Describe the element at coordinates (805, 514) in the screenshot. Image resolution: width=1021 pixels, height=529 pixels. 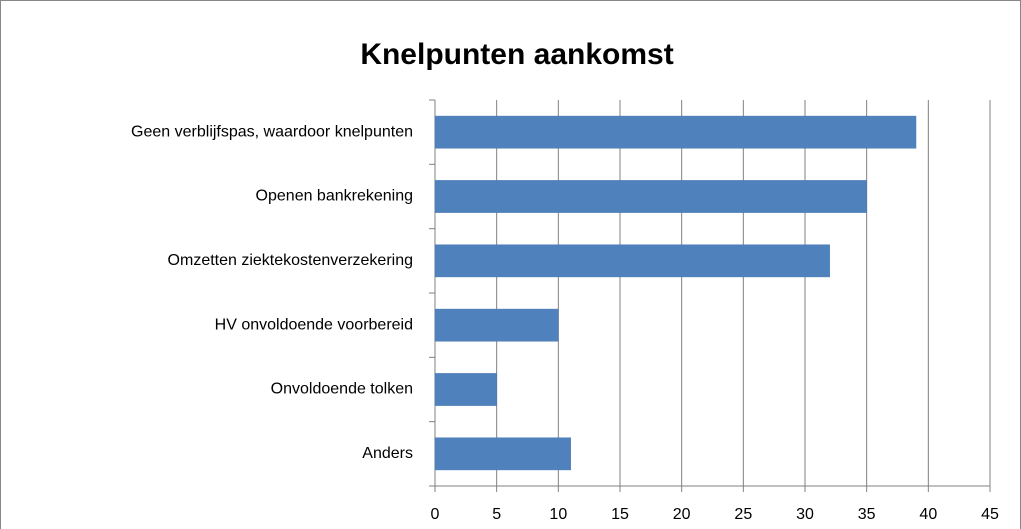
I see `x-tick-label: 30` at that location.